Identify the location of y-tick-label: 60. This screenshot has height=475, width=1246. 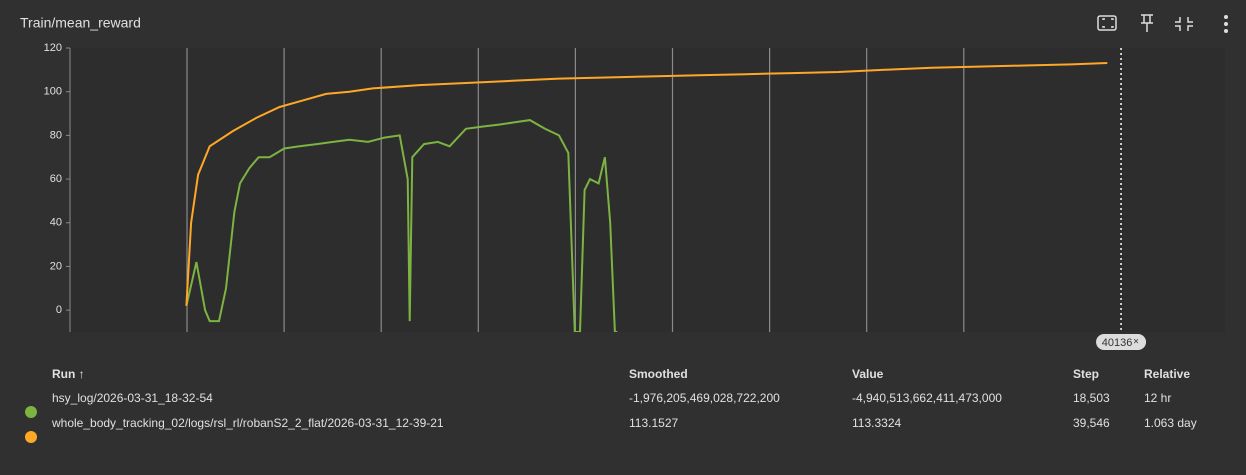
(56, 179).